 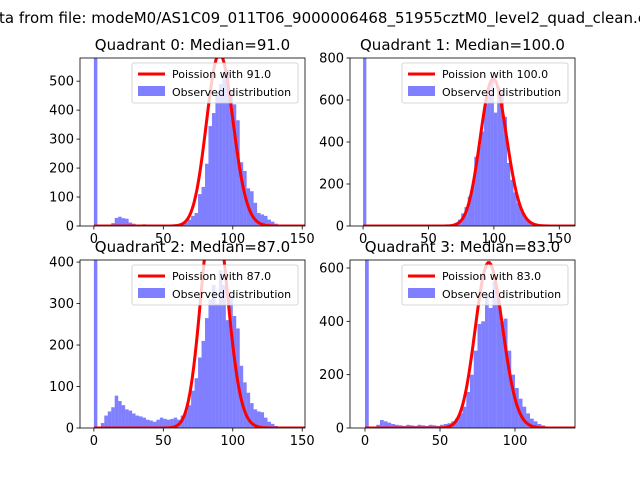 What do you see at coordinates (559, 239) in the screenshot?
I see `x-tick-label: 150` at bounding box center [559, 239].